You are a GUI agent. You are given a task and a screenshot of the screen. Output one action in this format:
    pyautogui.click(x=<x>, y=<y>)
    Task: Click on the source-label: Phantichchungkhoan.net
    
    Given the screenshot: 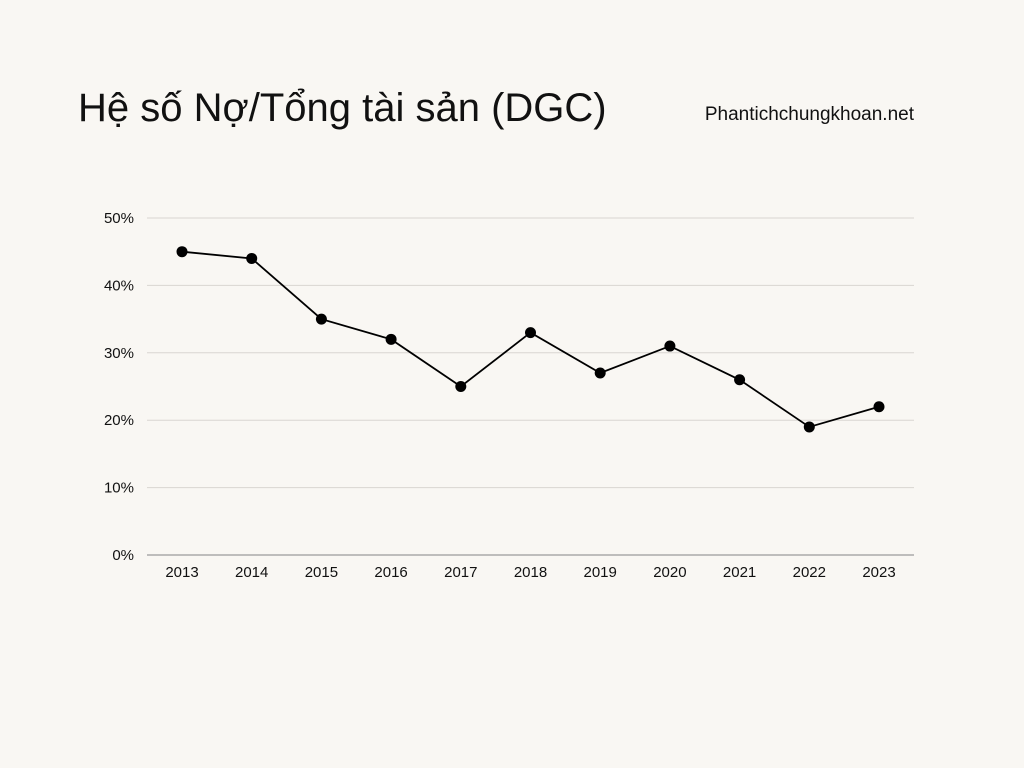 What is the action you would take?
    pyautogui.click(x=809, y=114)
    